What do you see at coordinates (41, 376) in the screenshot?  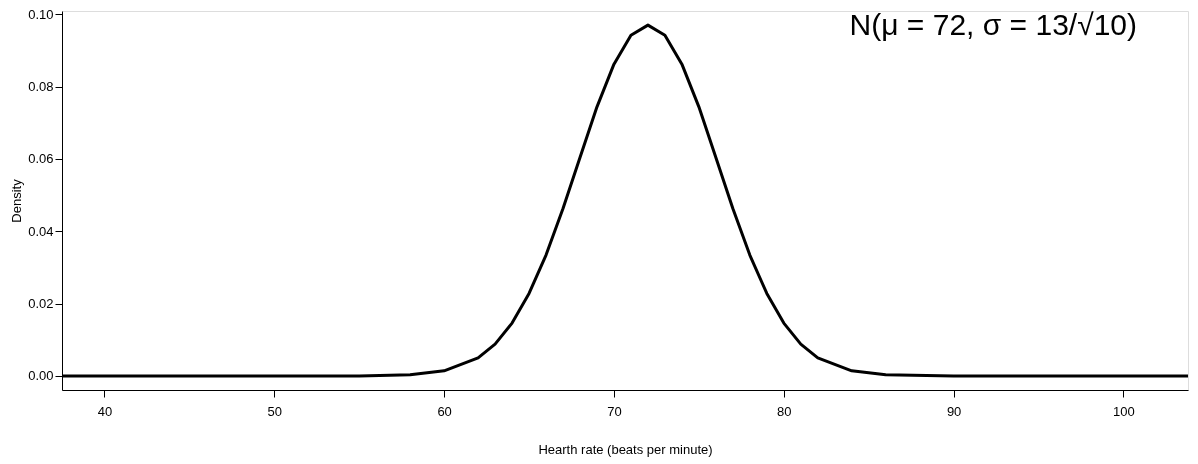 I see `y-tick-label: 0.00` at bounding box center [41, 376].